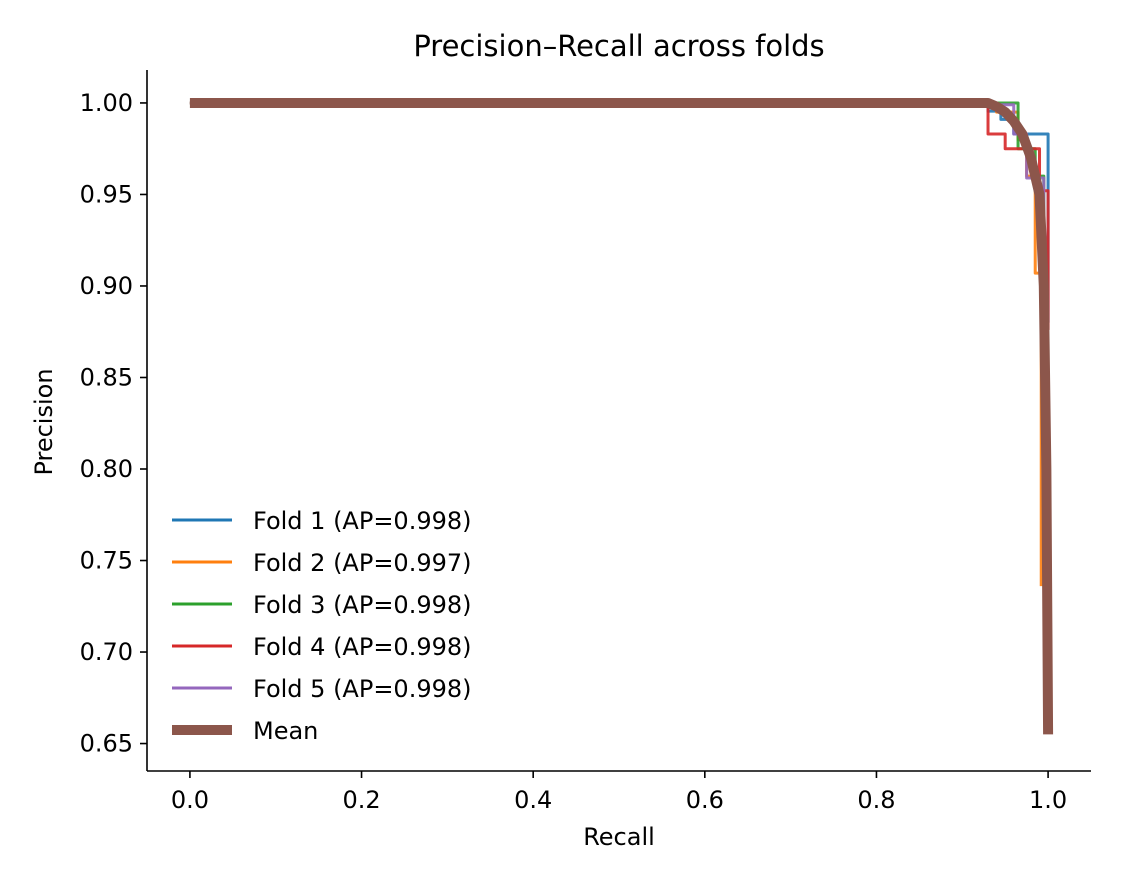 This screenshot has width=1122, height=884. I want to click on y-tick-label: 0.95, so click(106, 194).